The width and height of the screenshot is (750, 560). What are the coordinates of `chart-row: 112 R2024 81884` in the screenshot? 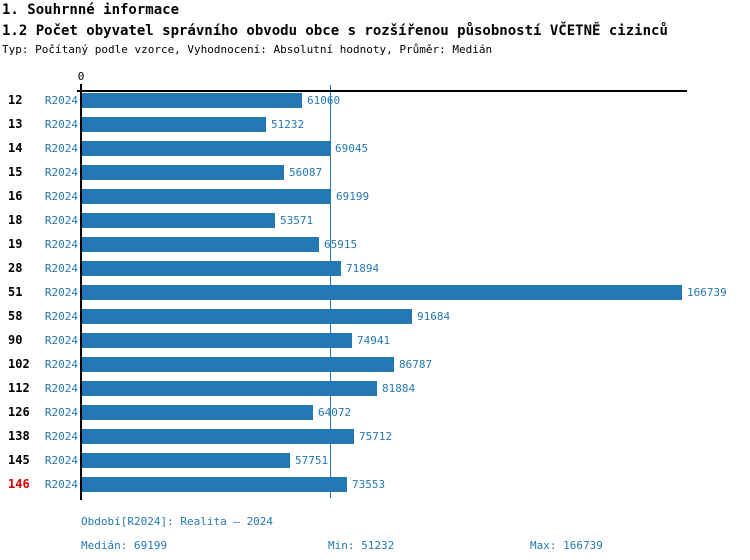 It's located at (375, 388).